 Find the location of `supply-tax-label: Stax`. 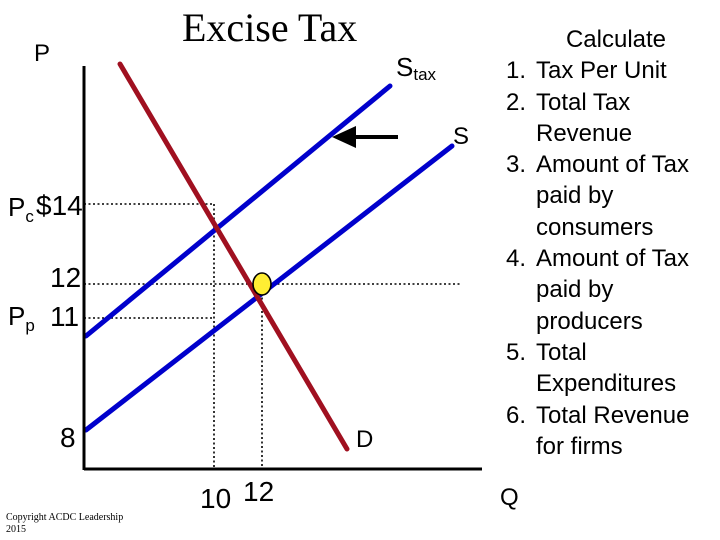

supply-tax-label: Stax is located at coordinates (416, 68).